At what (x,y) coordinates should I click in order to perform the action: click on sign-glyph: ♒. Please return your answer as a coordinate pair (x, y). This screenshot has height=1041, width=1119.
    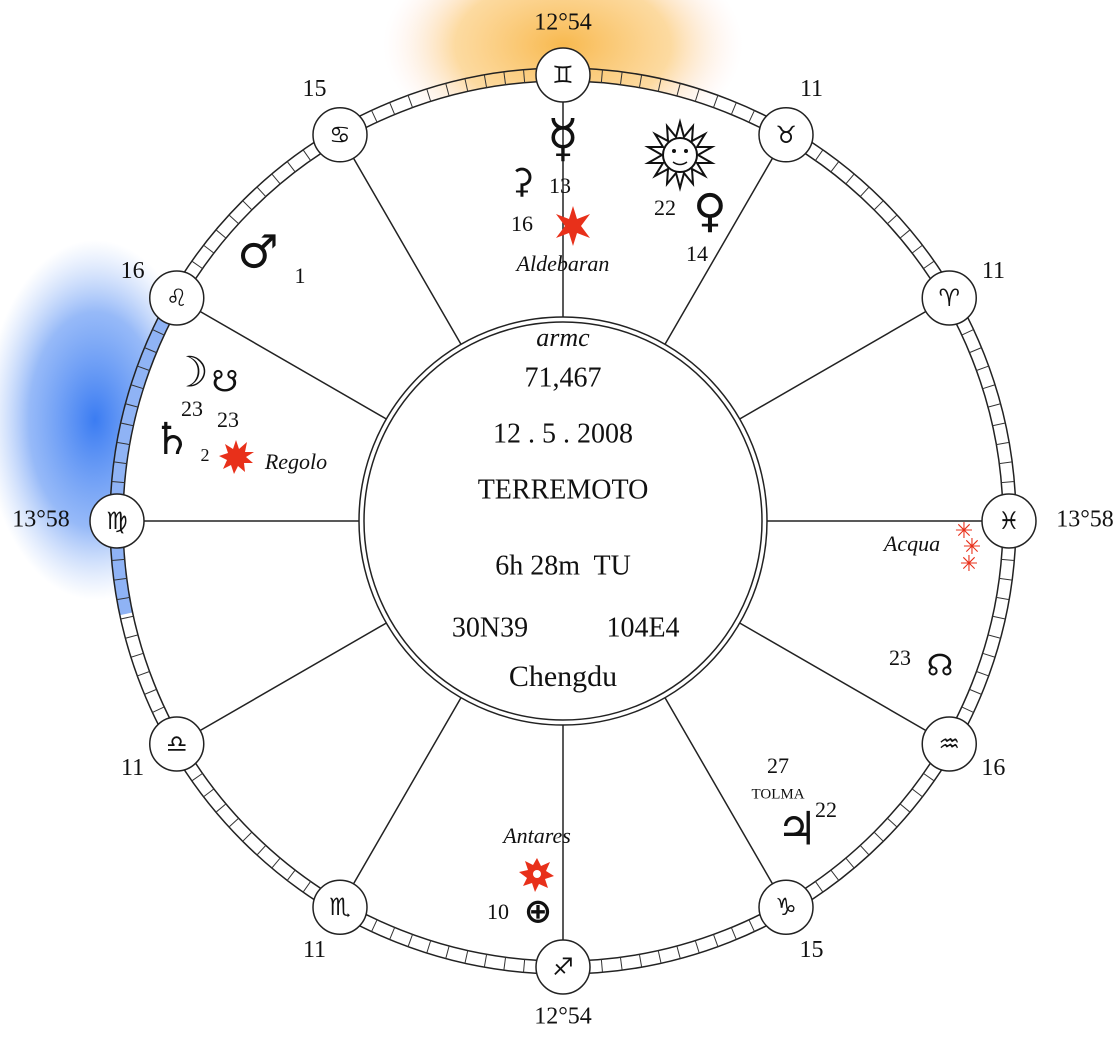
    Looking at the image, I should click on (949, 744).